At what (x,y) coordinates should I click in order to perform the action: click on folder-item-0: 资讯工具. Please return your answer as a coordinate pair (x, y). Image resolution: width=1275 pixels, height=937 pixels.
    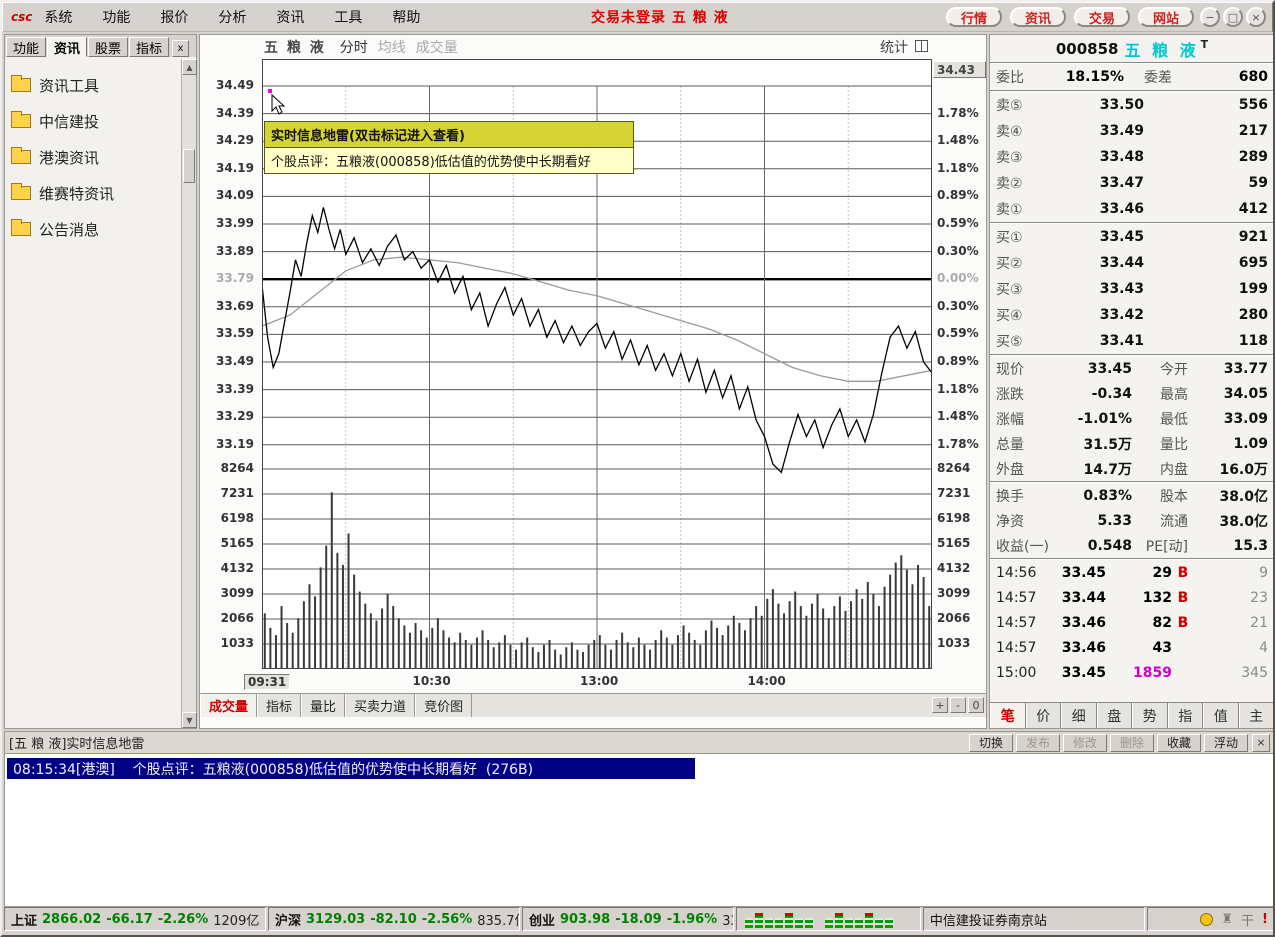
    Looking at the image, I should click on (96, 85).